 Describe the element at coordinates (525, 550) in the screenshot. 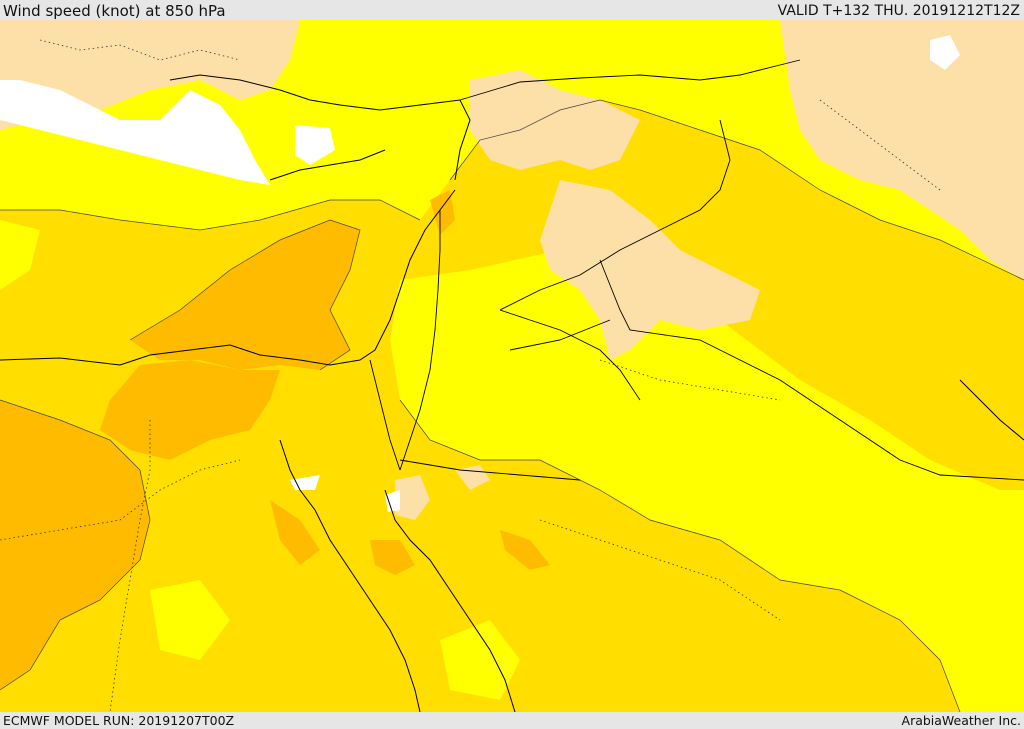

I see `zone-orange-redsea` at that location.